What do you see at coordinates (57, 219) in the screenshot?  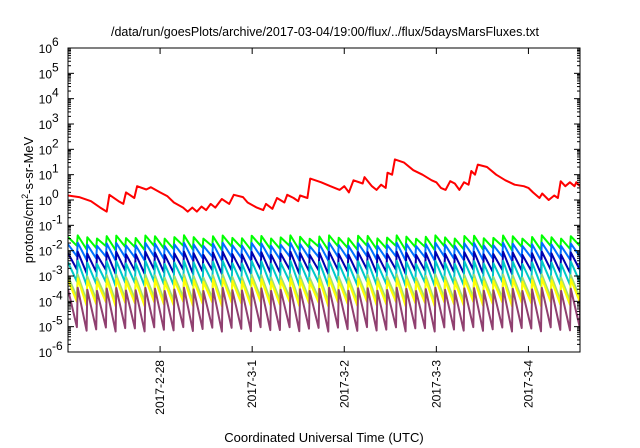 I see `y-tick-exponent: -1` at bounding box center [57, 219].